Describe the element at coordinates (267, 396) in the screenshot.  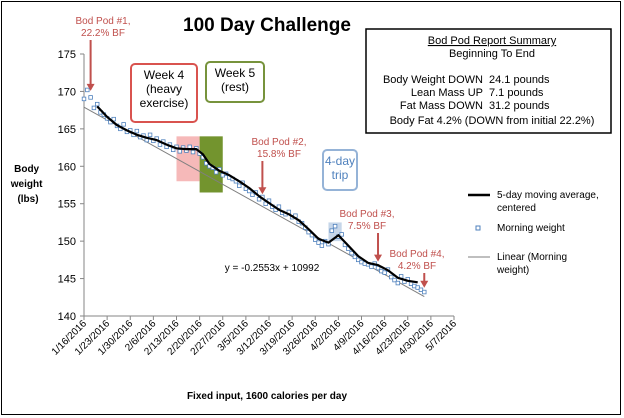
I see `x-axis-label: Fixed input, 1600 calories per day` at that location.